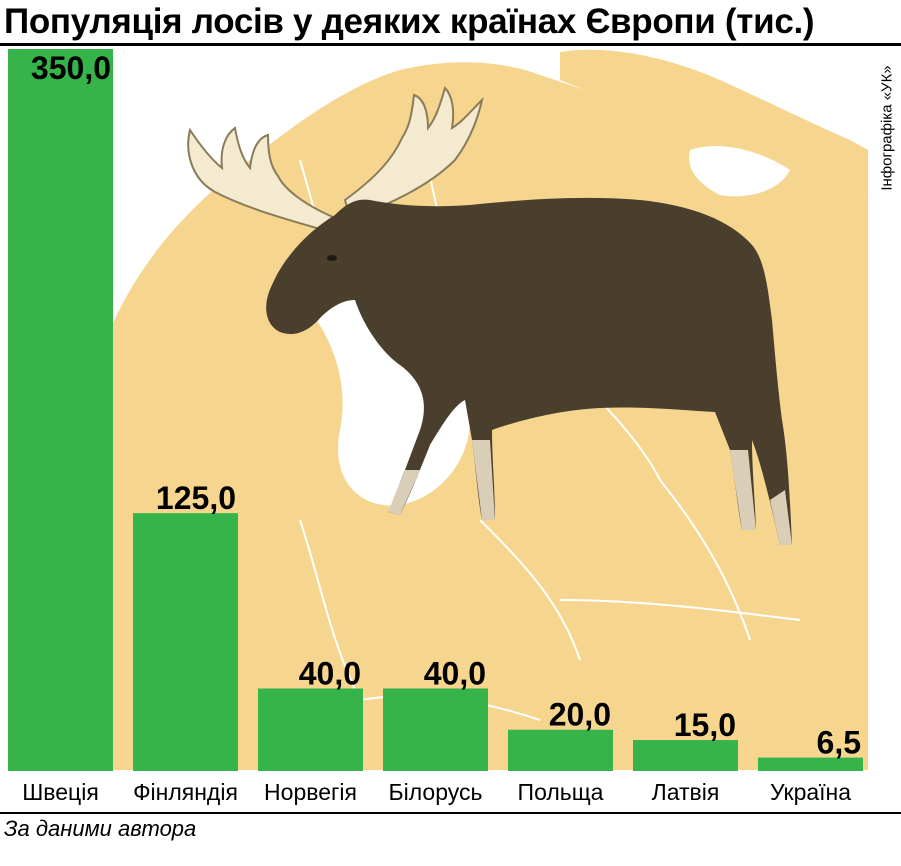 The height and width of the screenshot is (866, 901). Describe the element at coordinates (450, 44) in the screenshot. I see `title-rule` at that location.